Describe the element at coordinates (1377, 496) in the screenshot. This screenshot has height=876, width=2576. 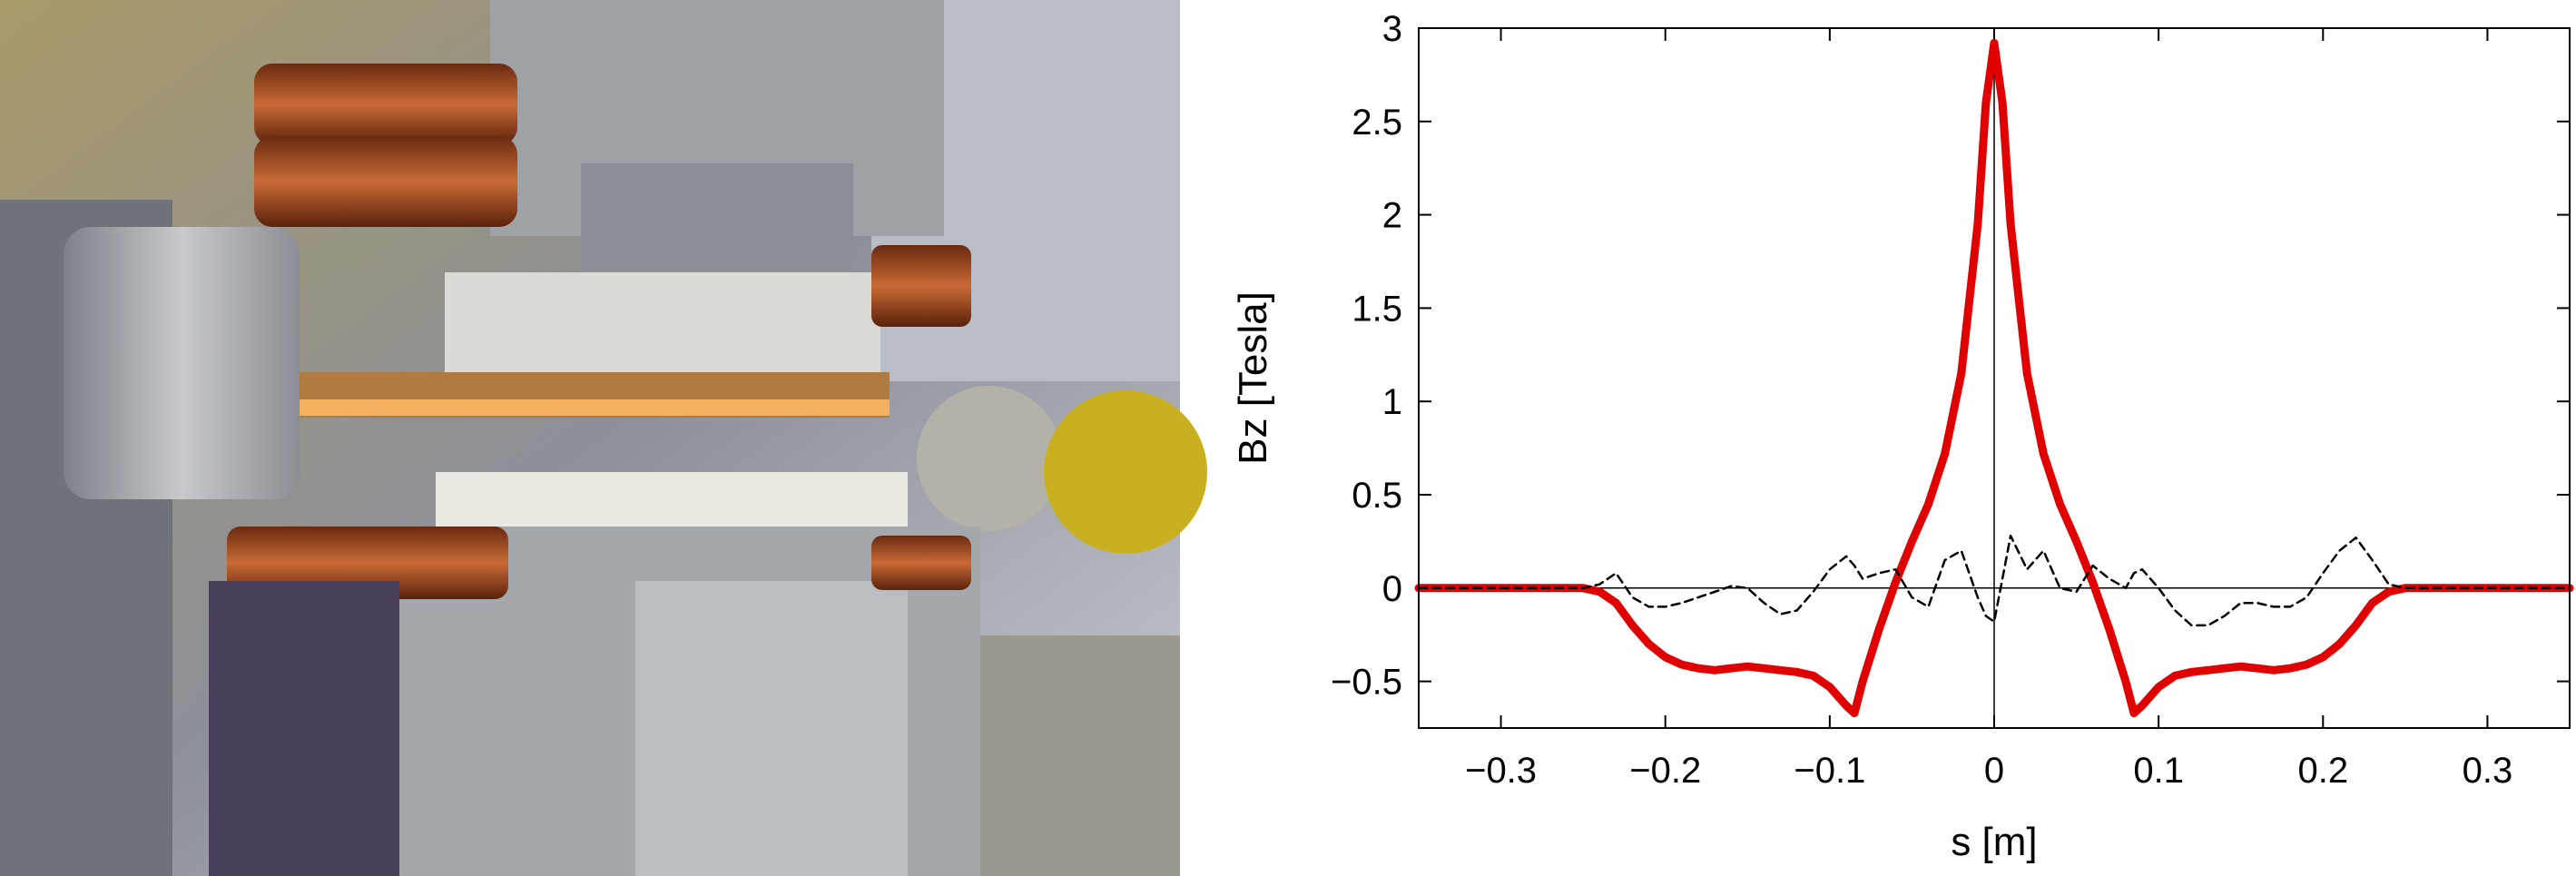
I see `y-tick-label: 0.5` at that location.